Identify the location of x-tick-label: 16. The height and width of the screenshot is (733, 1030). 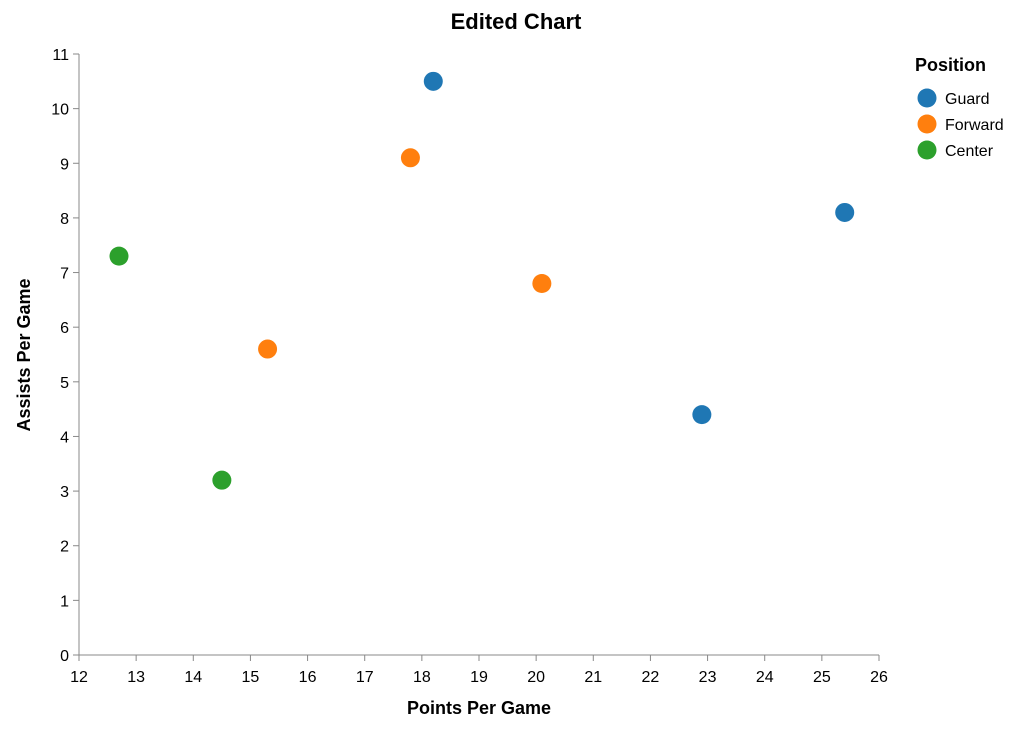
(308, 677).